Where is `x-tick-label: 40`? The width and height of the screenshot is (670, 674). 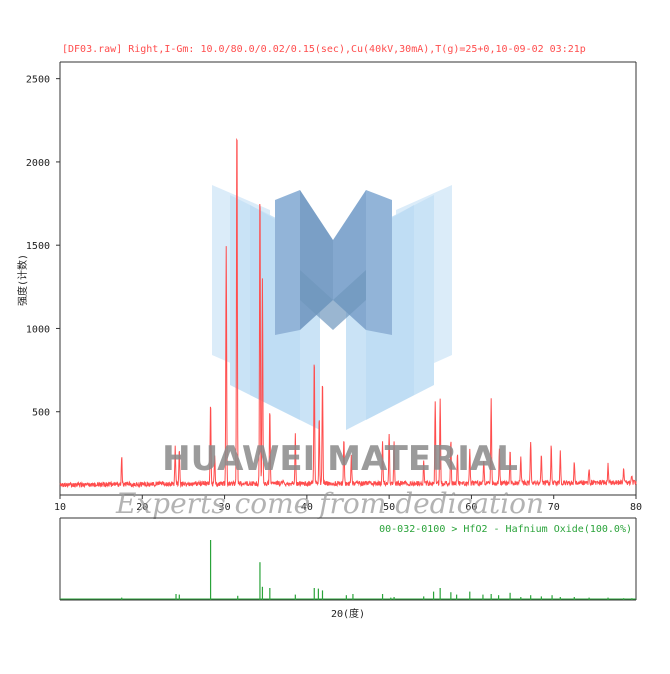
x-tick-label: 40 is located at coordinates (307, 507).